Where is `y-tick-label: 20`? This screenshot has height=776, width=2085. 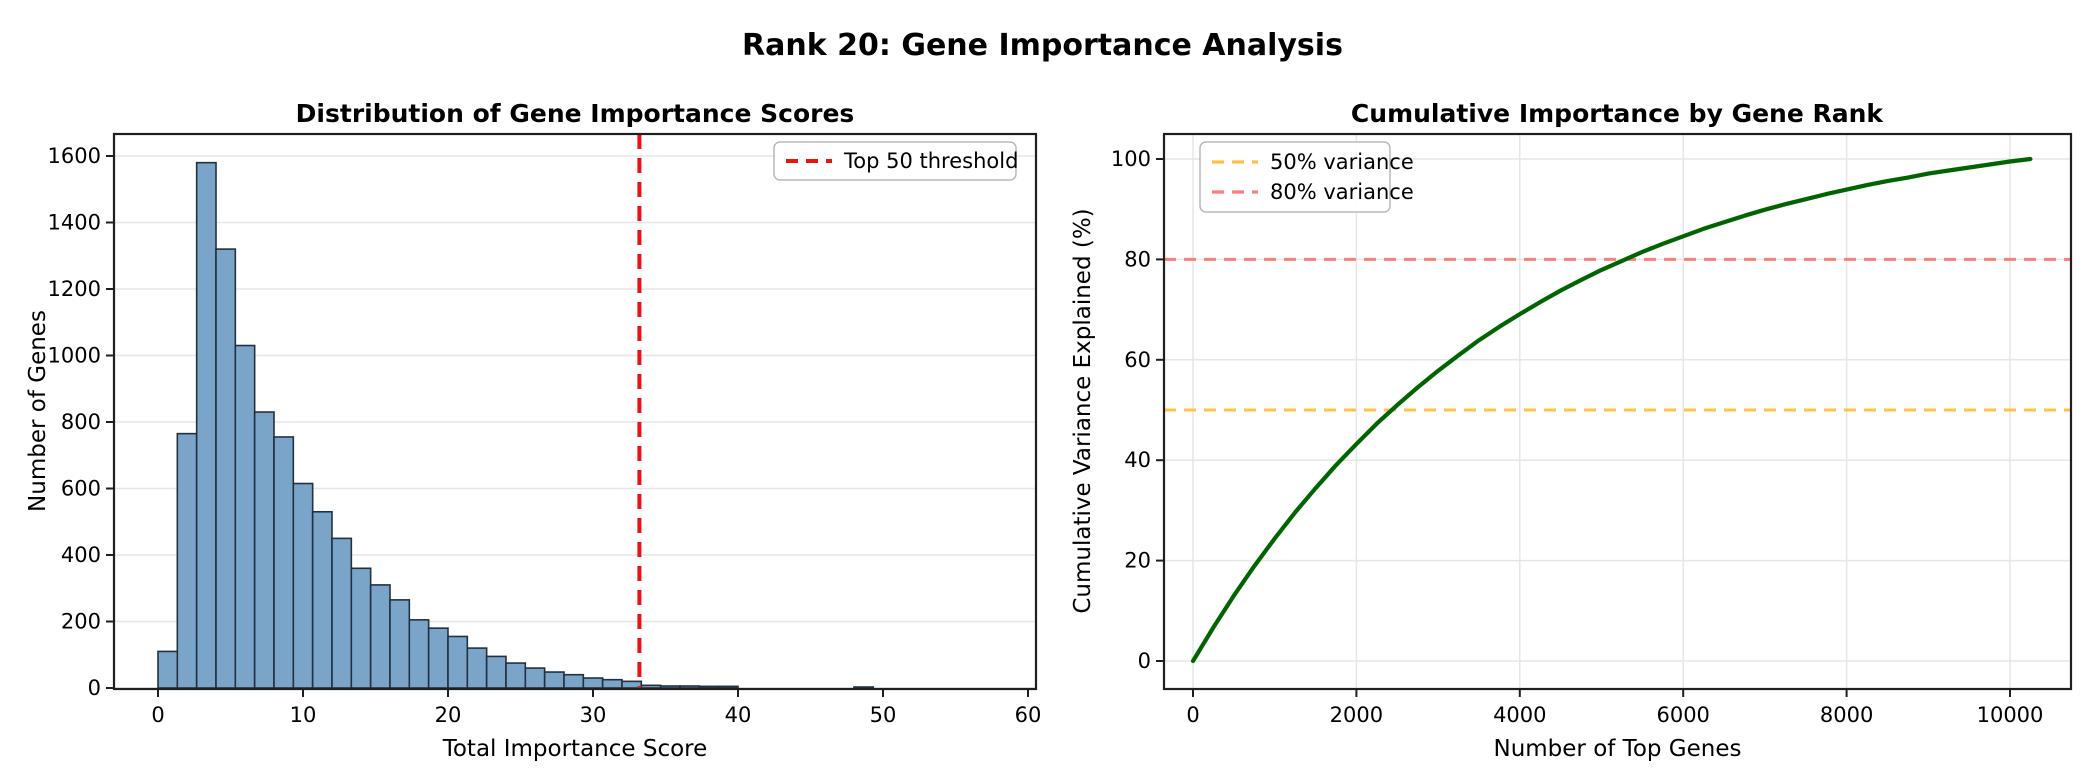
y-tick-label: 20 is located at coordinates (1137, 561).